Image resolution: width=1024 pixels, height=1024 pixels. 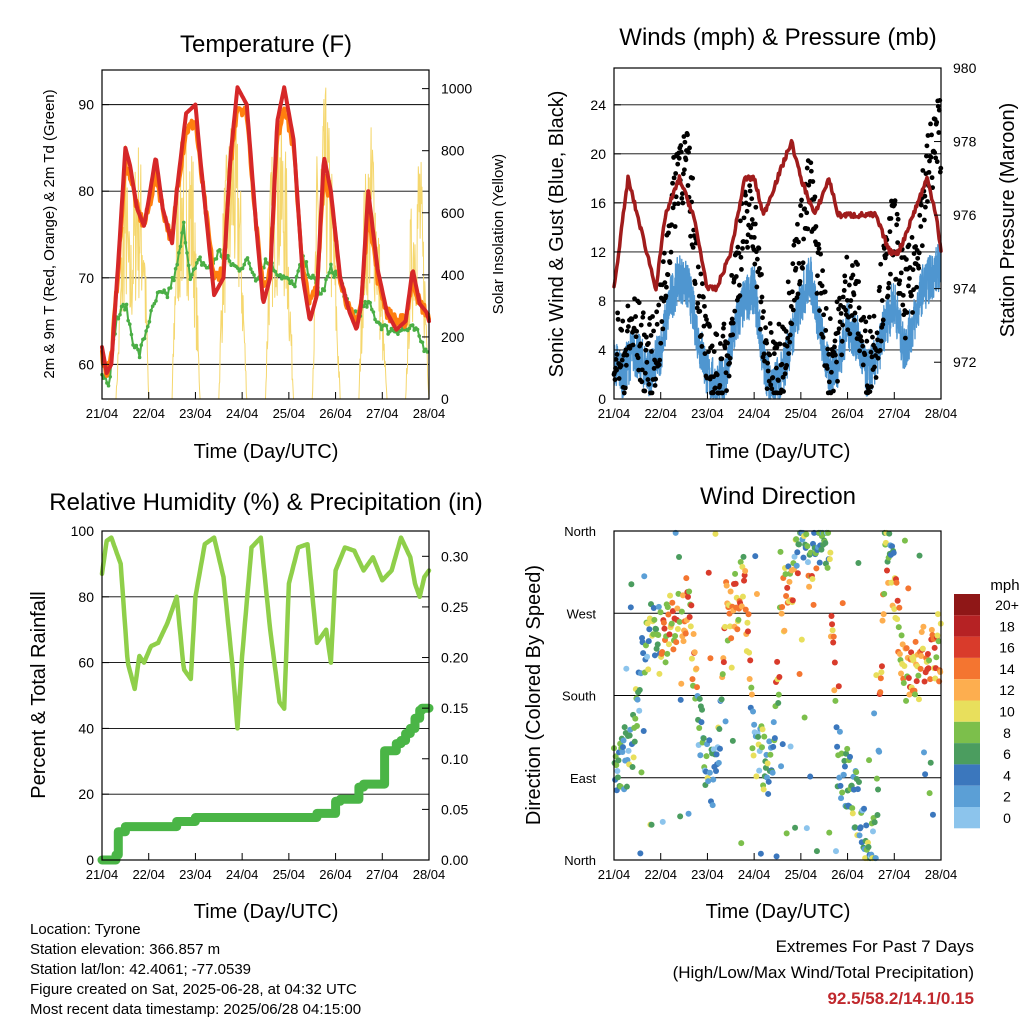 I want to click on y-tick-label: 16, so click(x=598, y=203).